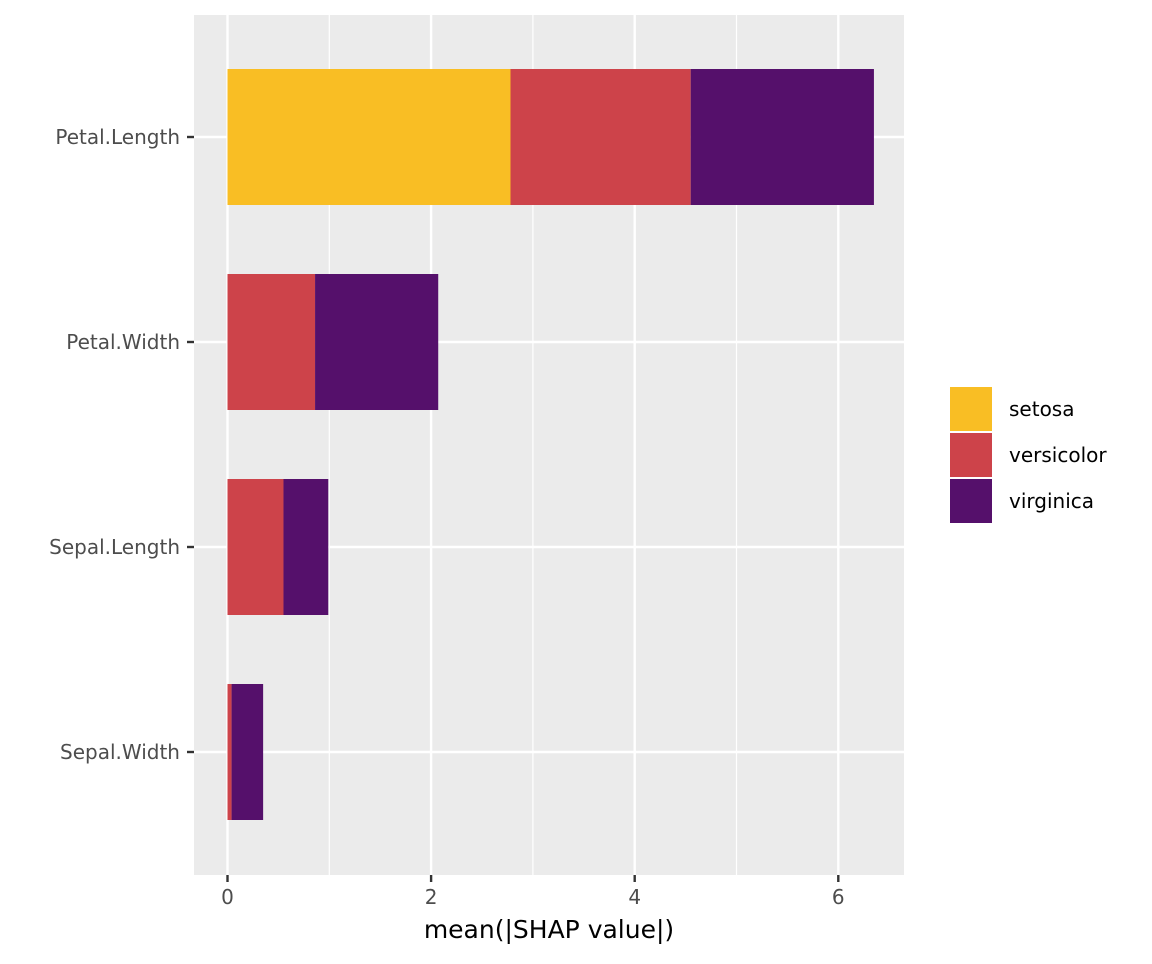 This screenshot has height=964, width=1152. What do you see at coordinates (369, 137) in the screenshot?
I see `bar-setosa-petal-length` at bounding box center [369, 137].